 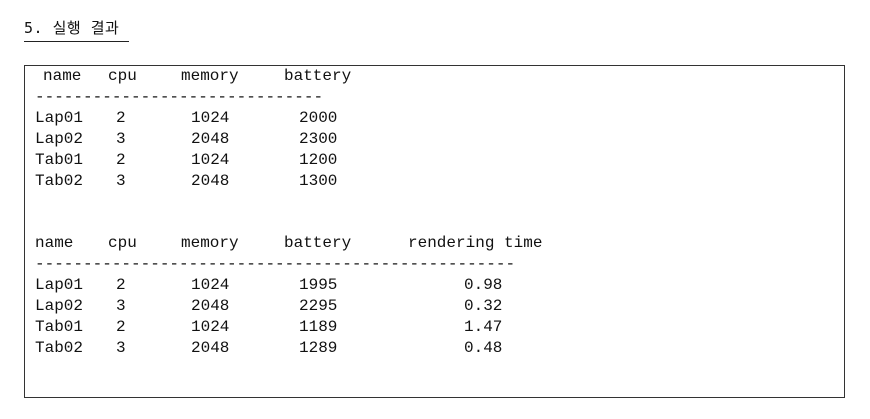 I want to click on cell-battery: 2300, so click(x=318, y=139).